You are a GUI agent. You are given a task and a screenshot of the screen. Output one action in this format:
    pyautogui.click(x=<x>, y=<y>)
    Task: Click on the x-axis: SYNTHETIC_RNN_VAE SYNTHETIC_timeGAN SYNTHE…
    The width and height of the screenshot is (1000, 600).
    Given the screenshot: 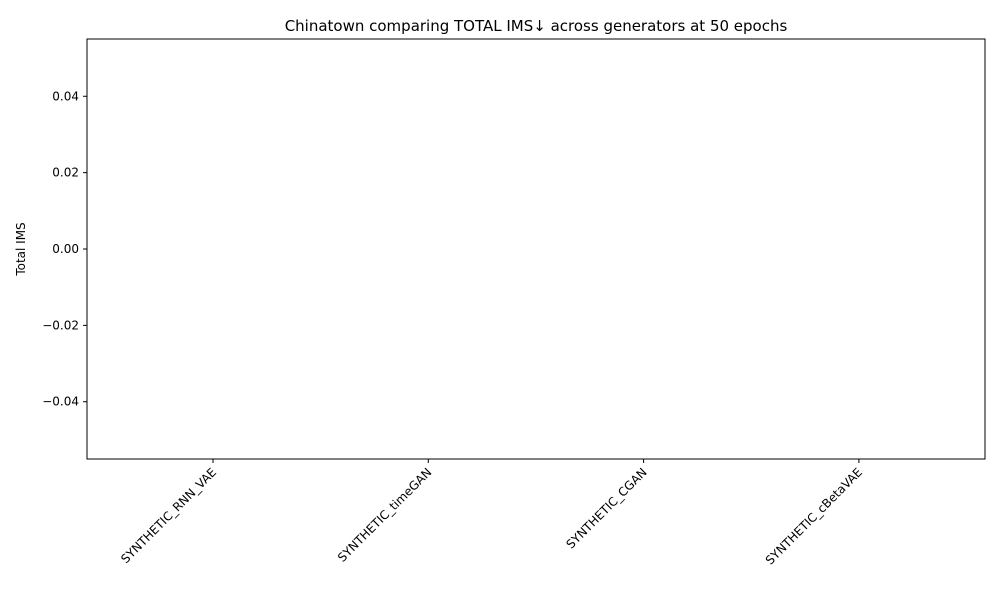 What is the action you would take?
    pyautogui.click(x=491, y=513)
    